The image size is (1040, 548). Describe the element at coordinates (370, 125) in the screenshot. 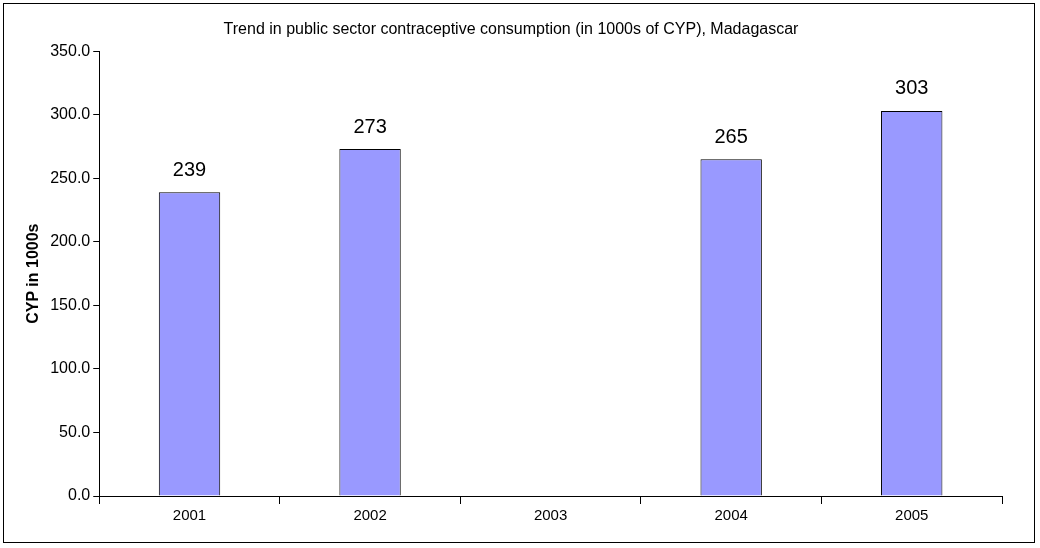

I see `data-label: 273` at that location.